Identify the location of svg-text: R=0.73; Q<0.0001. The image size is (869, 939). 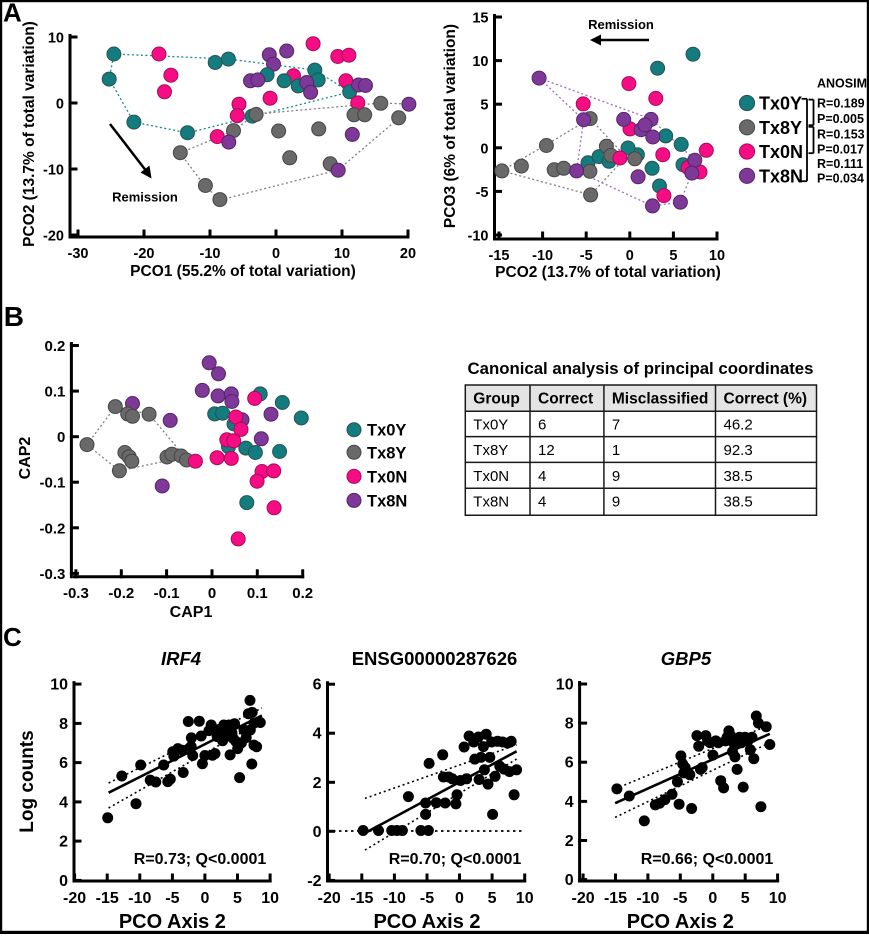
(200, 859).